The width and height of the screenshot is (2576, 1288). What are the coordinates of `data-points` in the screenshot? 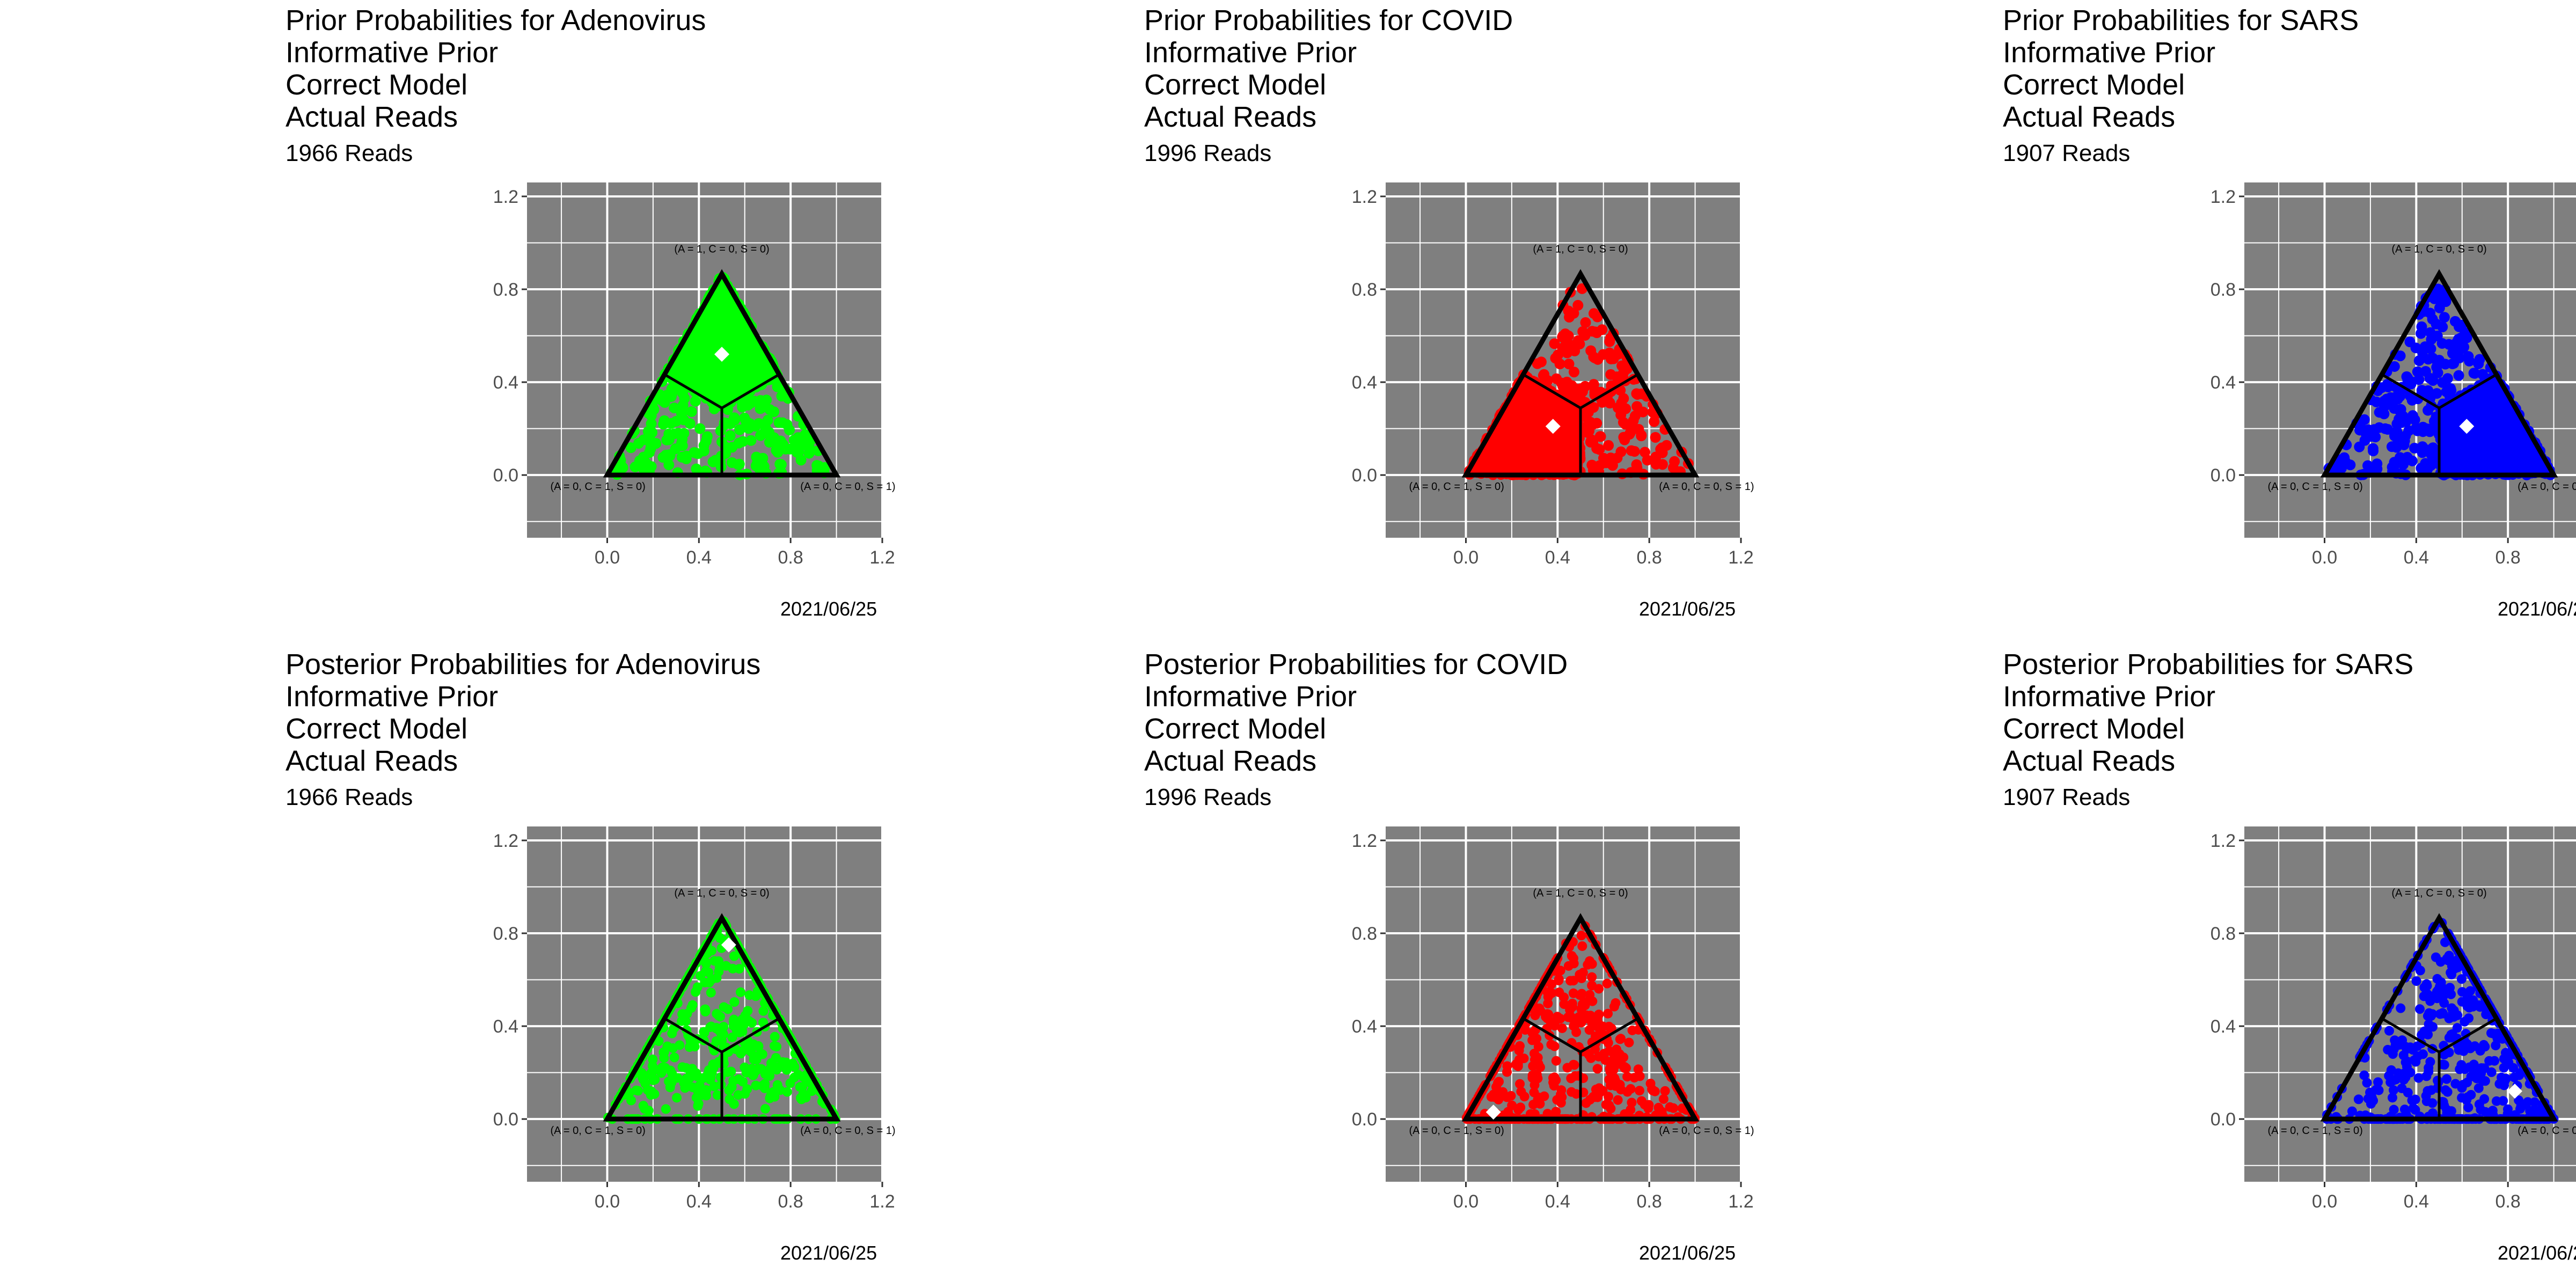 It's located at (1578, 382).